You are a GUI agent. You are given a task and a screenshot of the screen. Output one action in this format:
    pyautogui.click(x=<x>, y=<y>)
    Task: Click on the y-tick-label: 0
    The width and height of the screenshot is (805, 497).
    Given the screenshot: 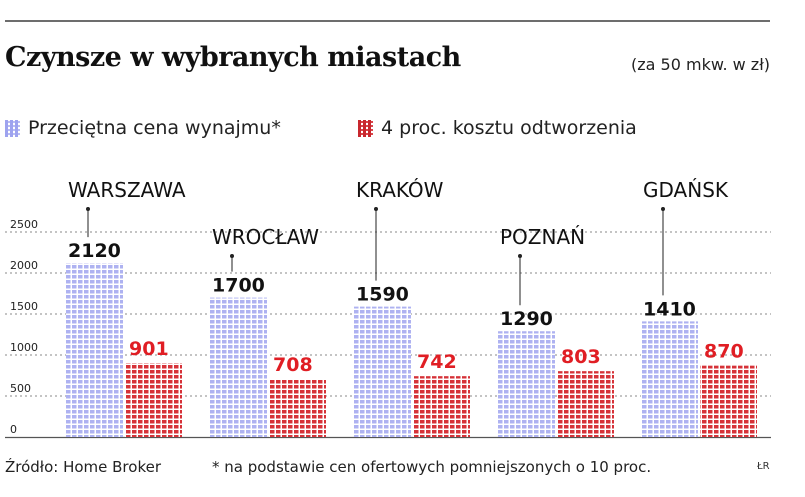 What is the action you would take?
    pyautogui.click(x=13, y=429)
    